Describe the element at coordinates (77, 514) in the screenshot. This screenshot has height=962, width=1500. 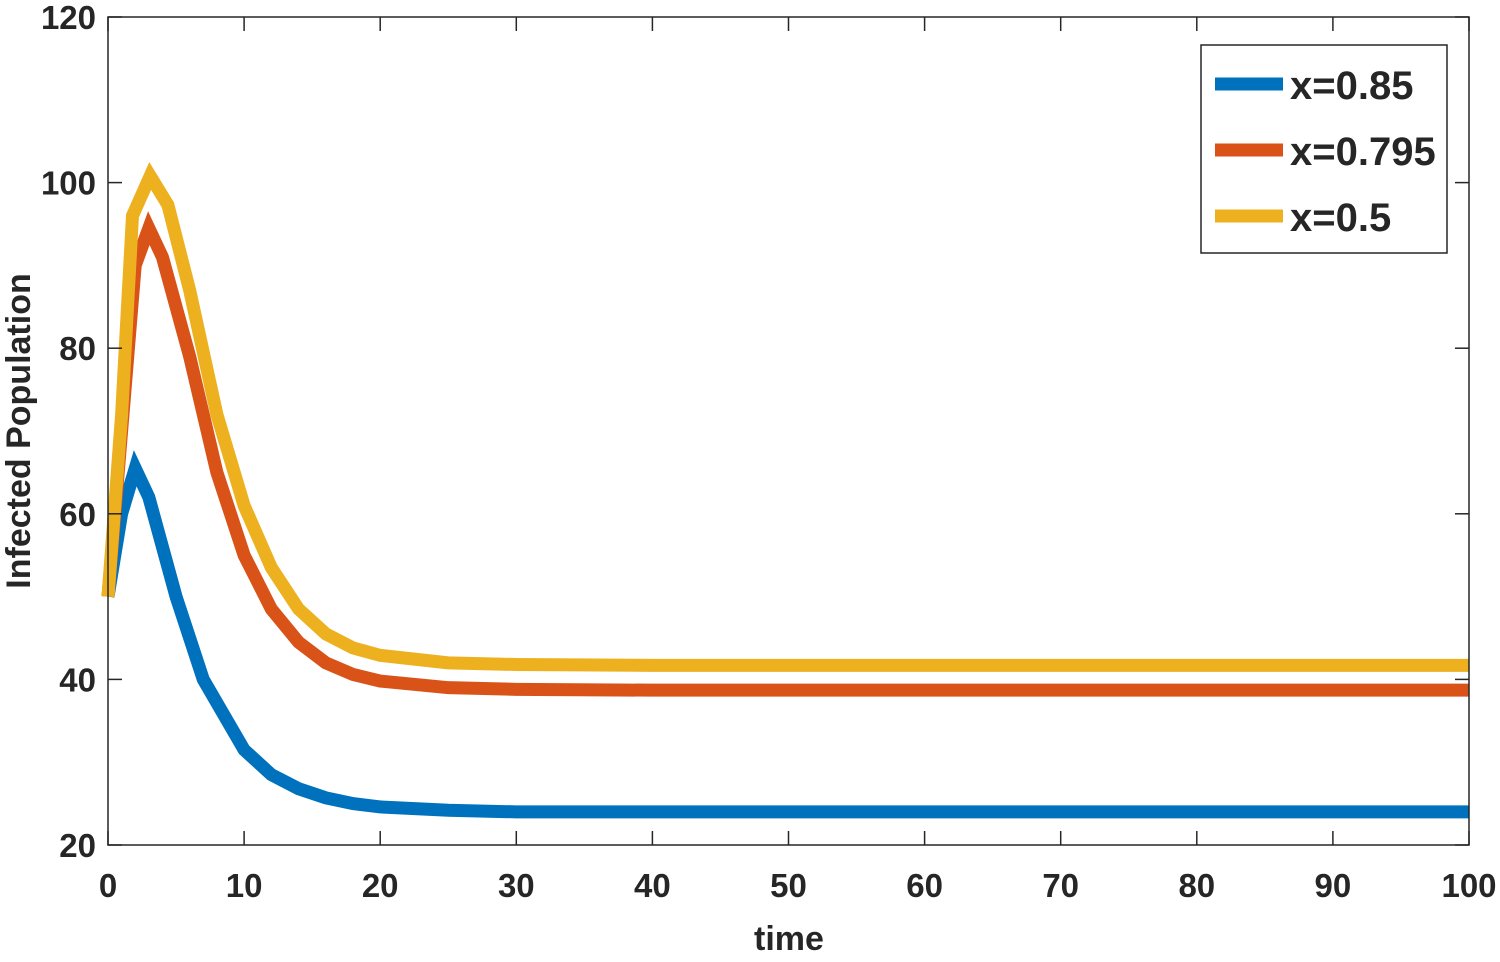
I see `y-tick-label: 60` at that location.